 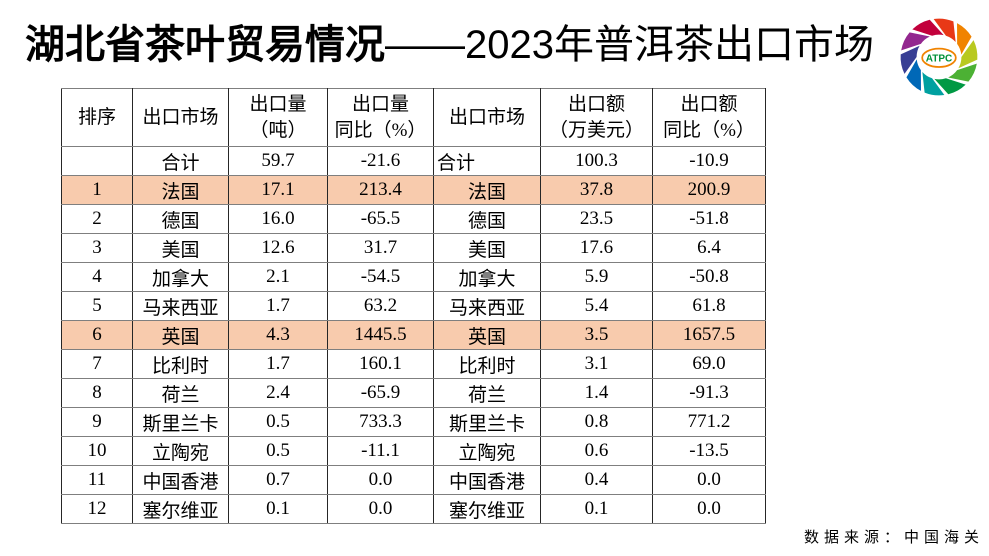 What do you see at coordinates (380, 335) in the screenshot?
I see `cell-volume-yoy: 1445.5` at bounding box center [380, 335].